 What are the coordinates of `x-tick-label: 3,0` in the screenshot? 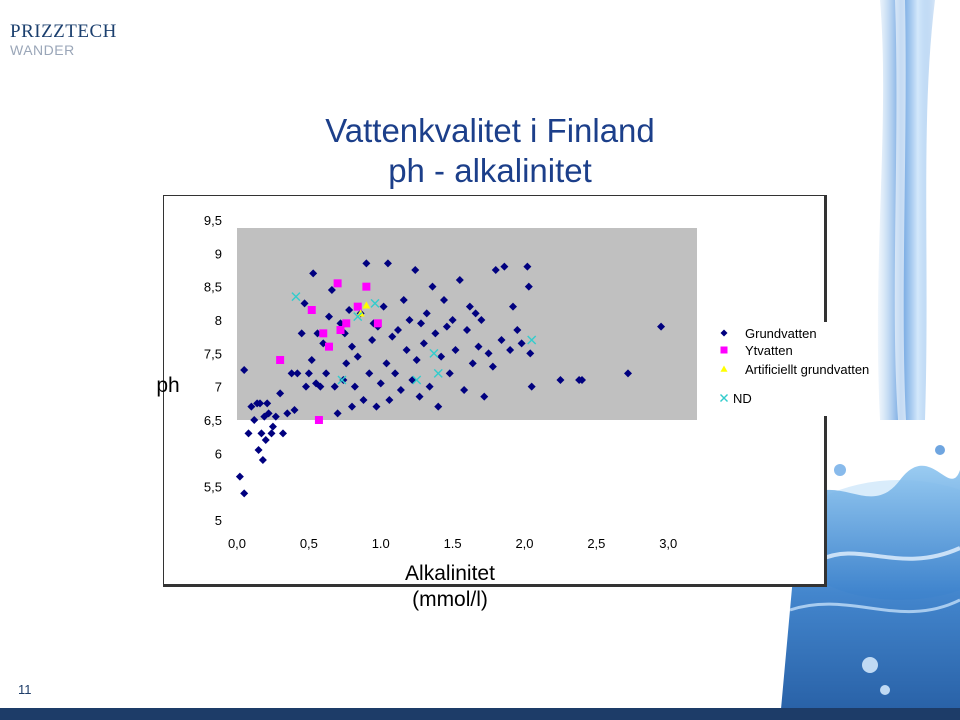 It's located at (668, 543).